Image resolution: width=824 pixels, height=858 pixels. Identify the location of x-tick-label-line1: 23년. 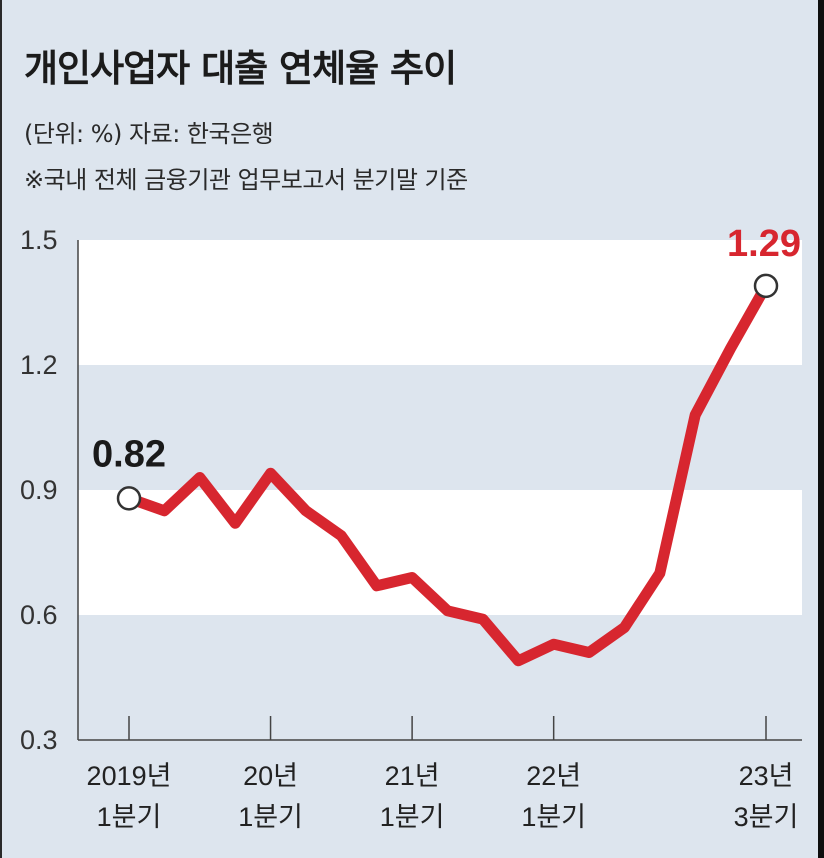
(766, 776).